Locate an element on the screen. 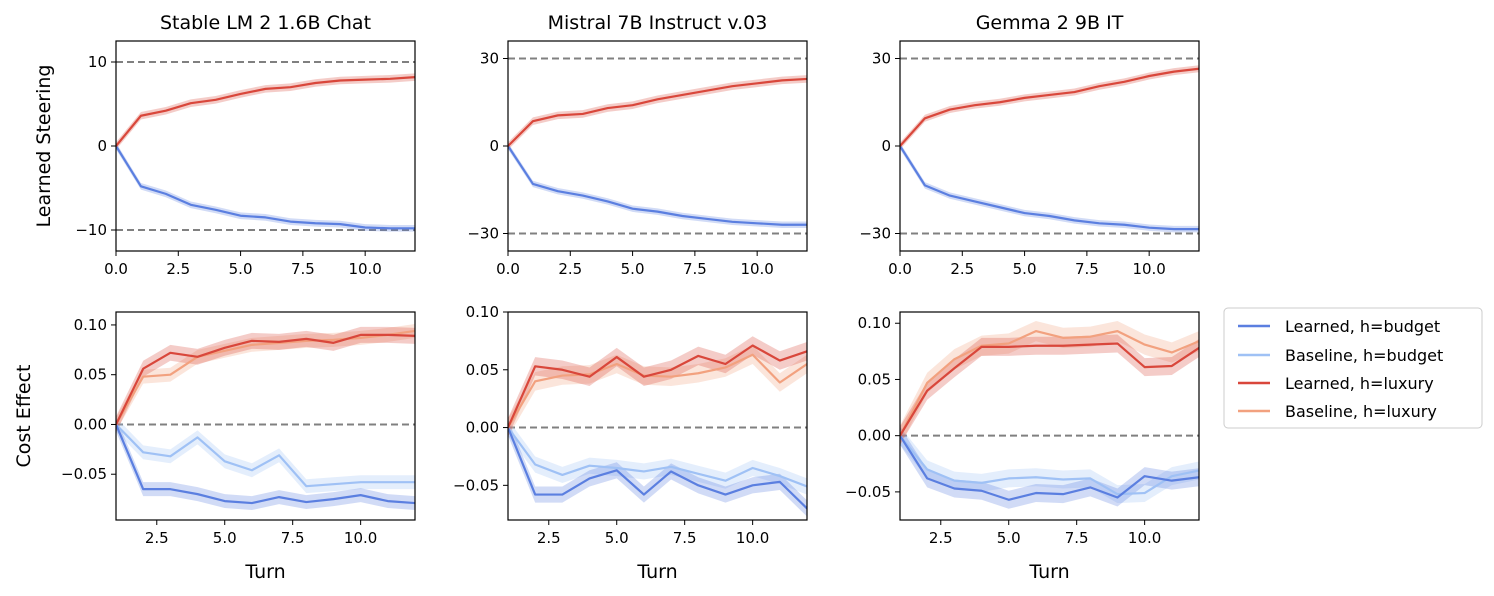 The image size is (1494, 596). panel-6-ytick-label-4: 0.10 is located at coordinates (874, 323).